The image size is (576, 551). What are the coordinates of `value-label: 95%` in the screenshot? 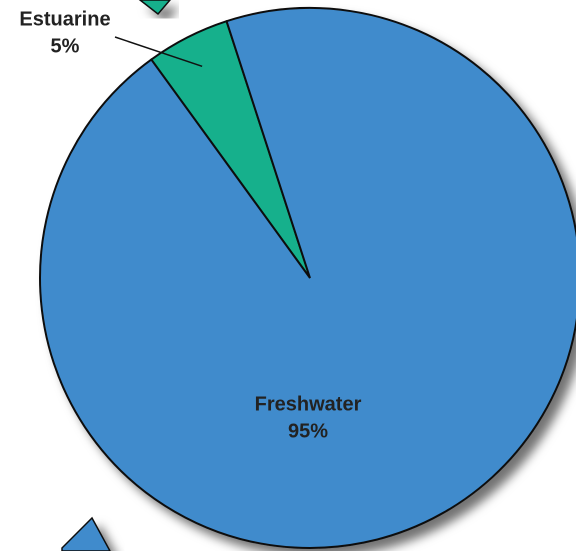 It's located at (308, 431).